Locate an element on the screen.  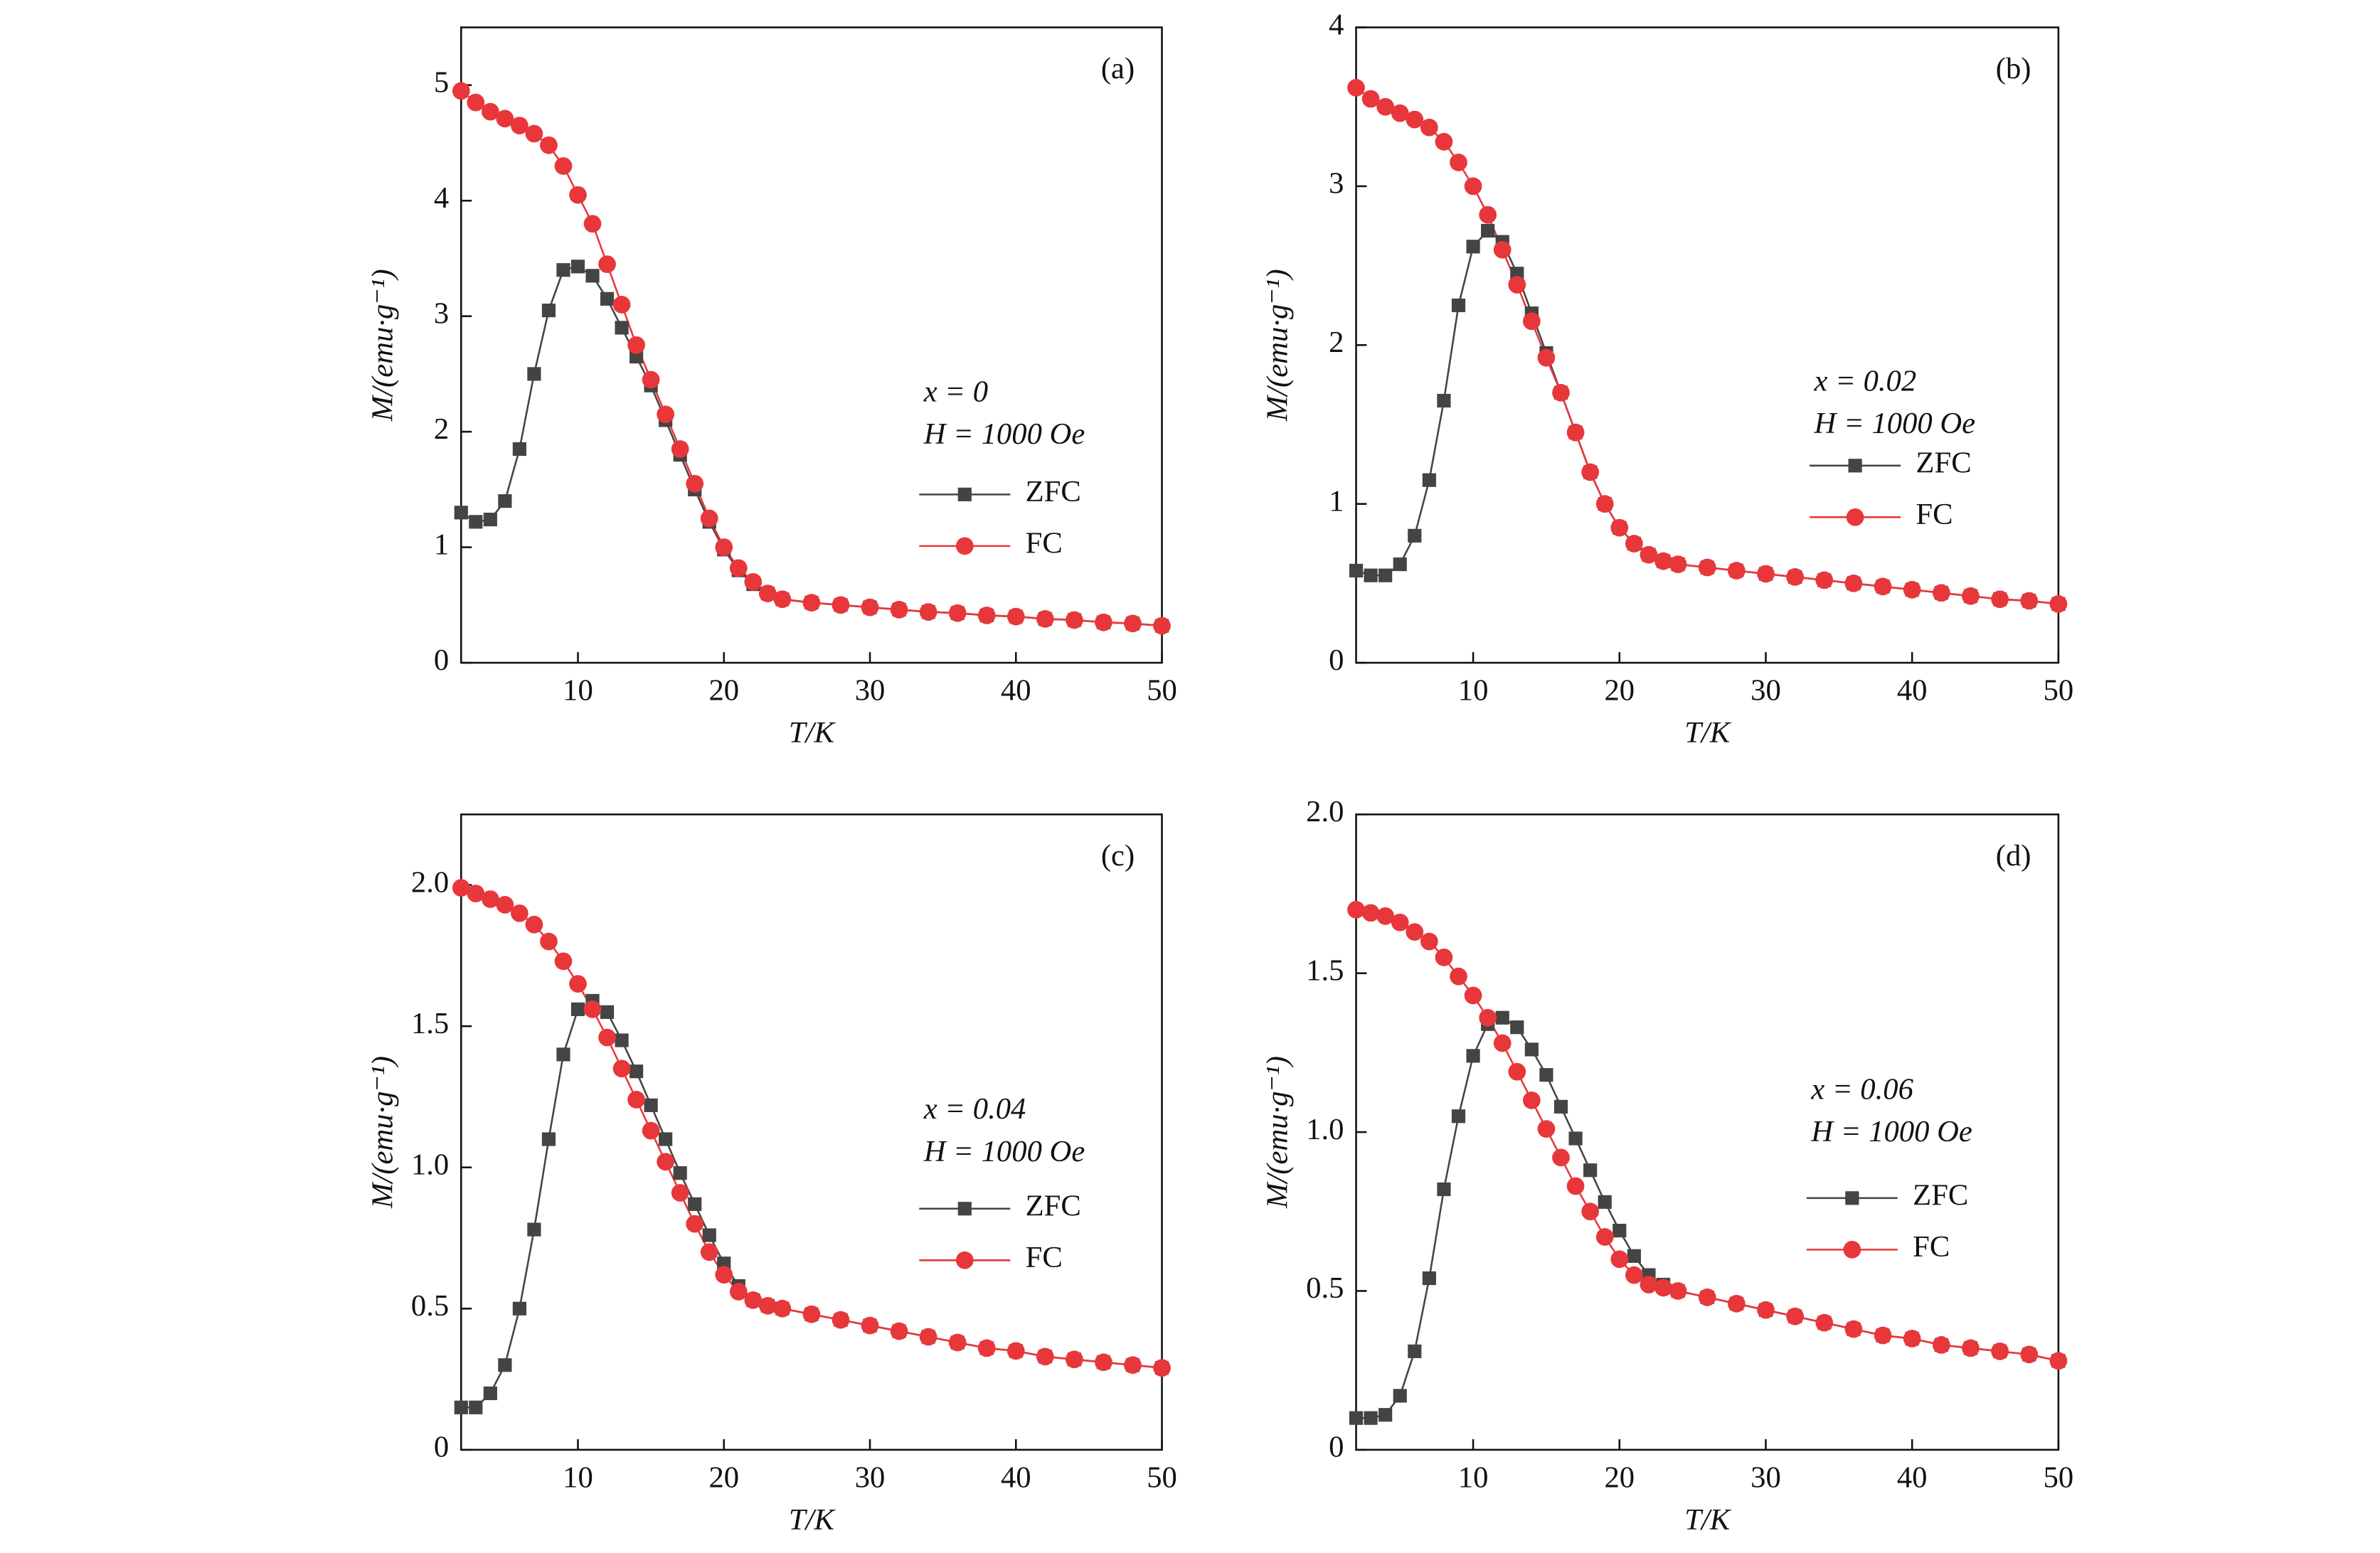
panel-label: (b) is located at coordinates (2013, 68).